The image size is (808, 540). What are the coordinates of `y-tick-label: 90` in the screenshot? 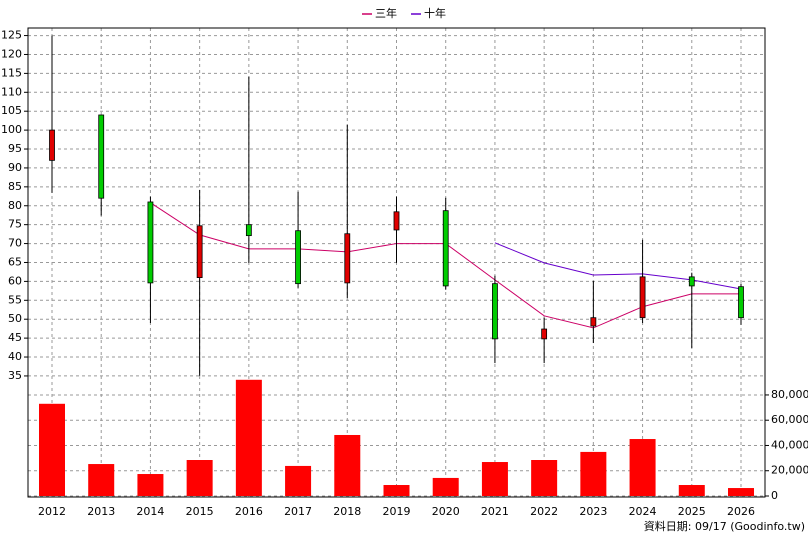 It's located at (15, 167).